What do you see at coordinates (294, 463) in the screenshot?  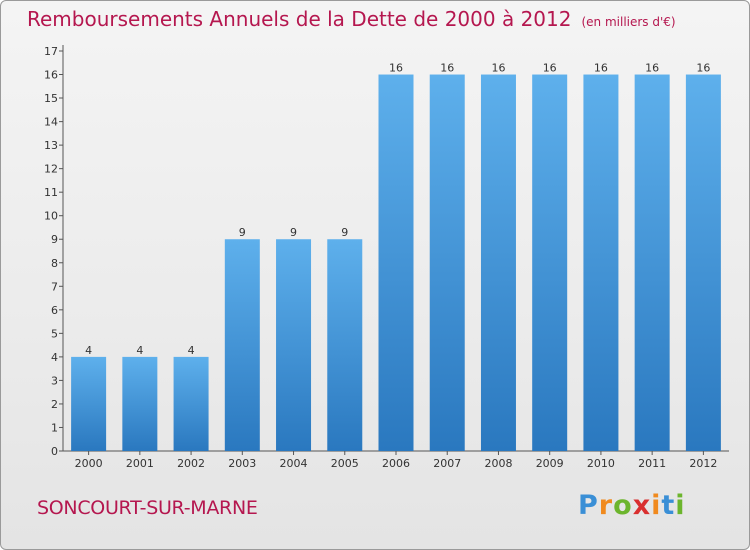 I see `x-tick-label: 2004` at bounding box center [294, 463].